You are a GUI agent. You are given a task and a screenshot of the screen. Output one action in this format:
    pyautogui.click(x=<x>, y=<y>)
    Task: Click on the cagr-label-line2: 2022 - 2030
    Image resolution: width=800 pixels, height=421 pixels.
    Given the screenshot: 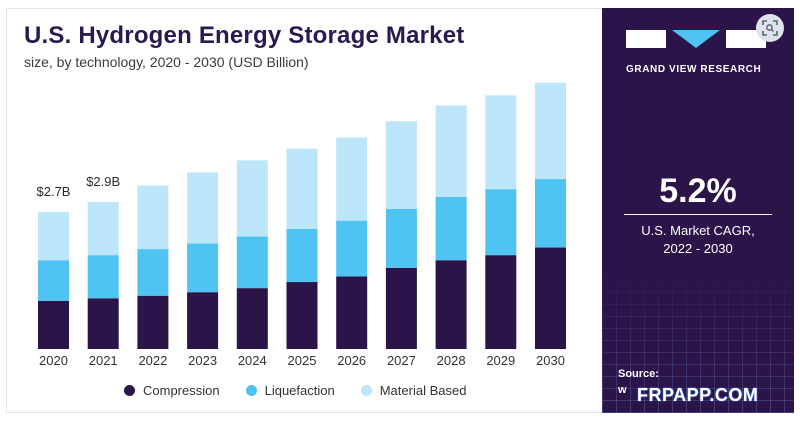 What is the action you would take?
    pyautogui.click(x=698, y=248)
    